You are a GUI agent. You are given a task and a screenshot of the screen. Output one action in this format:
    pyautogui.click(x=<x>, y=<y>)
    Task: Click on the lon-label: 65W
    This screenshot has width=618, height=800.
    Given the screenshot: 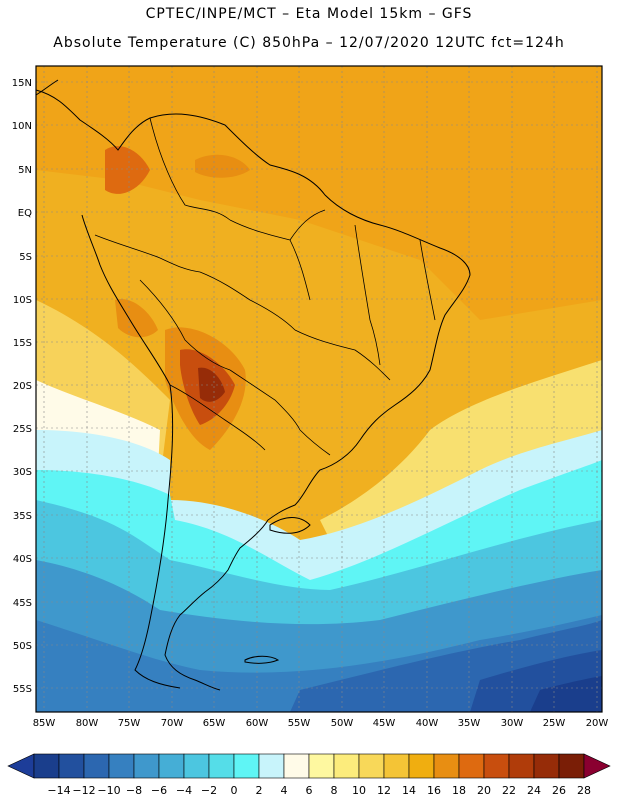 What is the action you would take?
    pyautogui.click(x=214, y=723)
    